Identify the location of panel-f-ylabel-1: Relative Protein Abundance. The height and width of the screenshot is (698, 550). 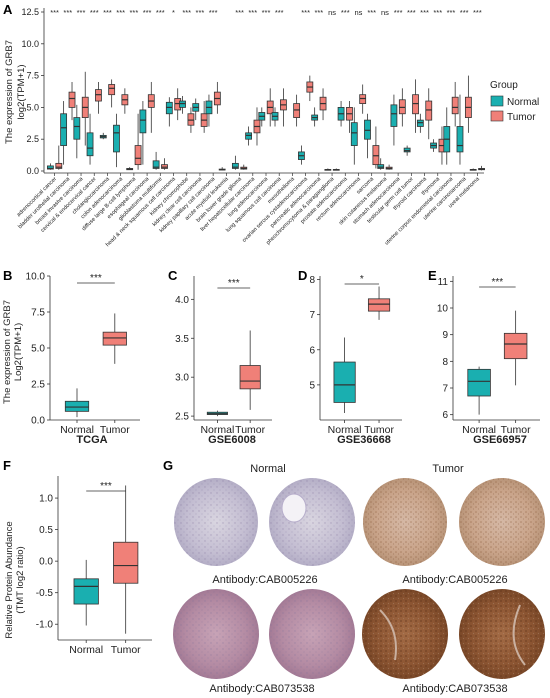
(9, 579).